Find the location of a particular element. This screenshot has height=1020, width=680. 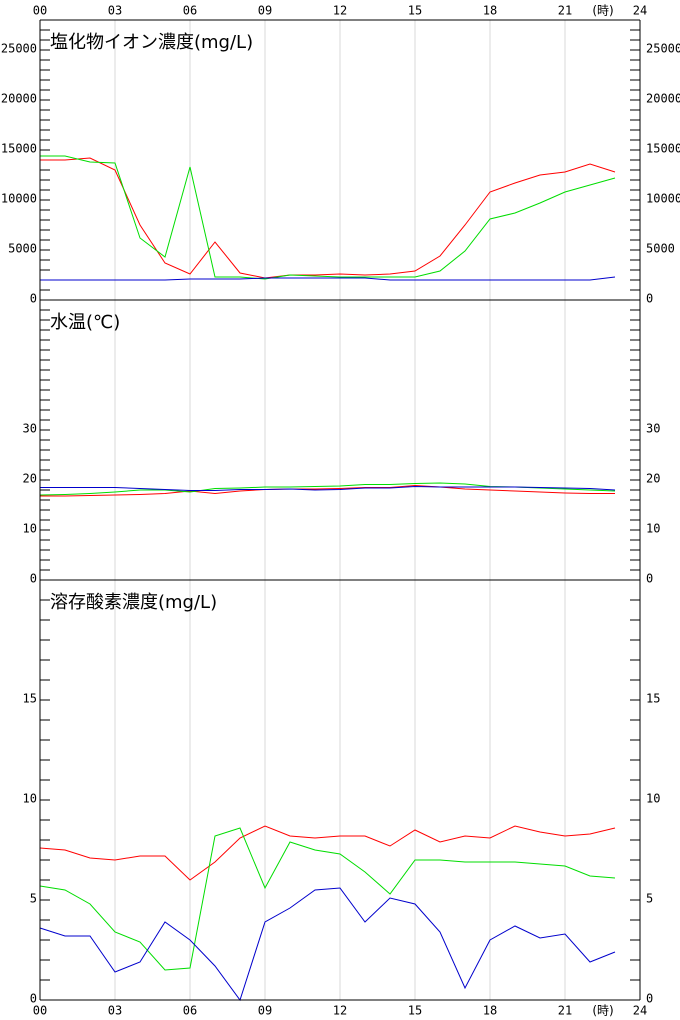

panel-title: 水温(℃) is located at coordinates (85, 322).